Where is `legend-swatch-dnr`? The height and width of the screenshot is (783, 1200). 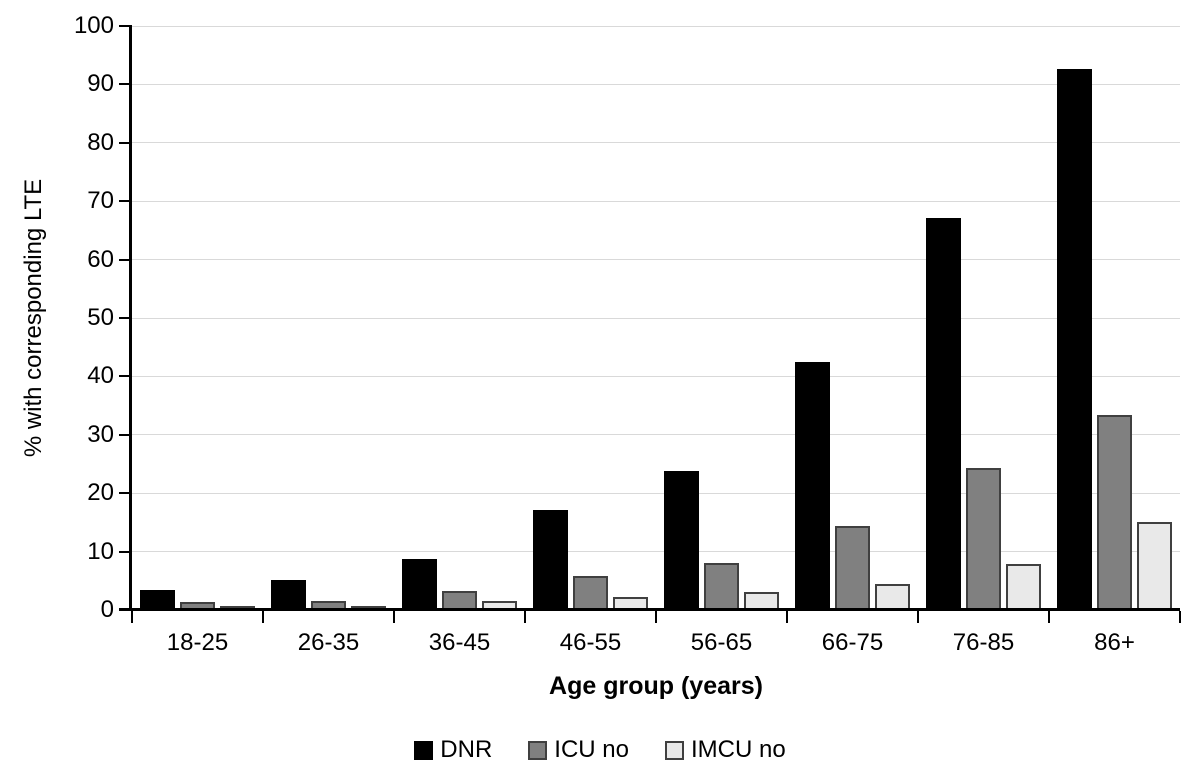
legend-swatch-dnr is located at coordinates (424, 750).